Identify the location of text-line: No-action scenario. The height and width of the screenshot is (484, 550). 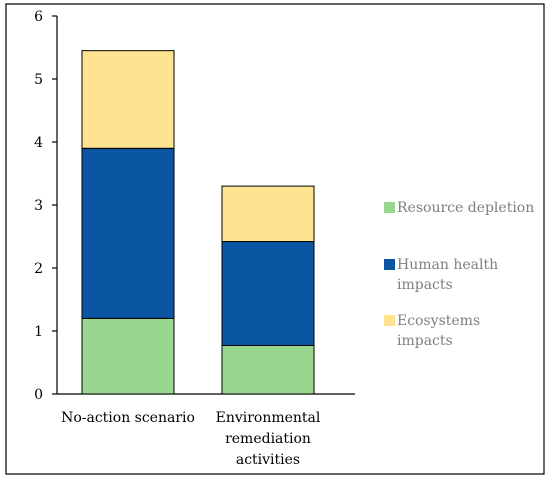
(128, 418).